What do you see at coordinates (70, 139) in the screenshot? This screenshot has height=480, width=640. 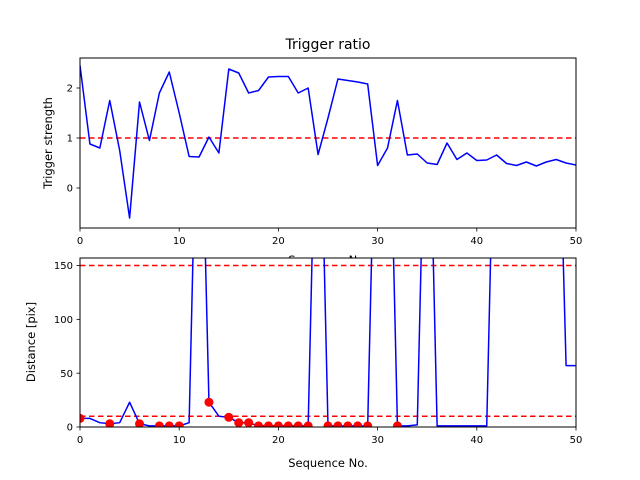 I see `top-y-tick-label: 1` at bounding box center [70, 139].